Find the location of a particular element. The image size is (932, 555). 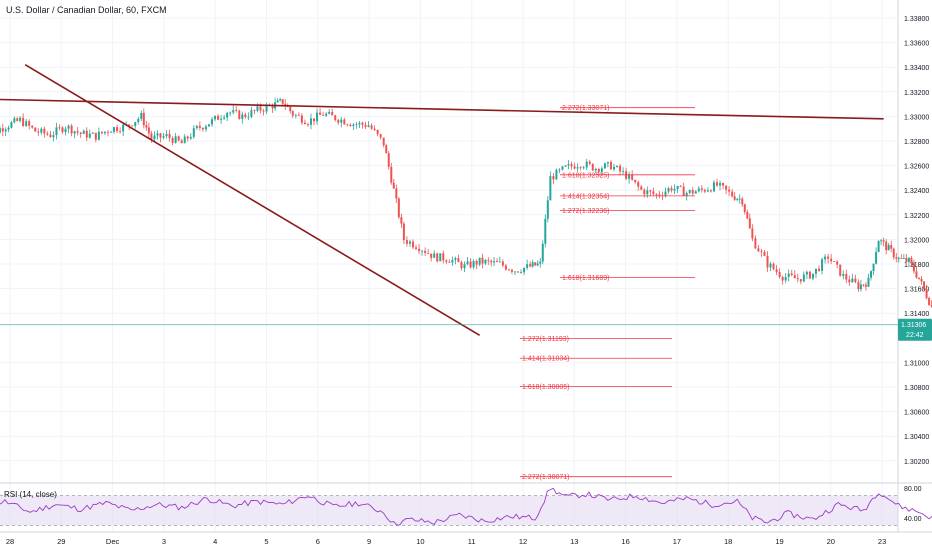

fib-level-label: 2.272(1.33071) is located at coordinates (585, 108).